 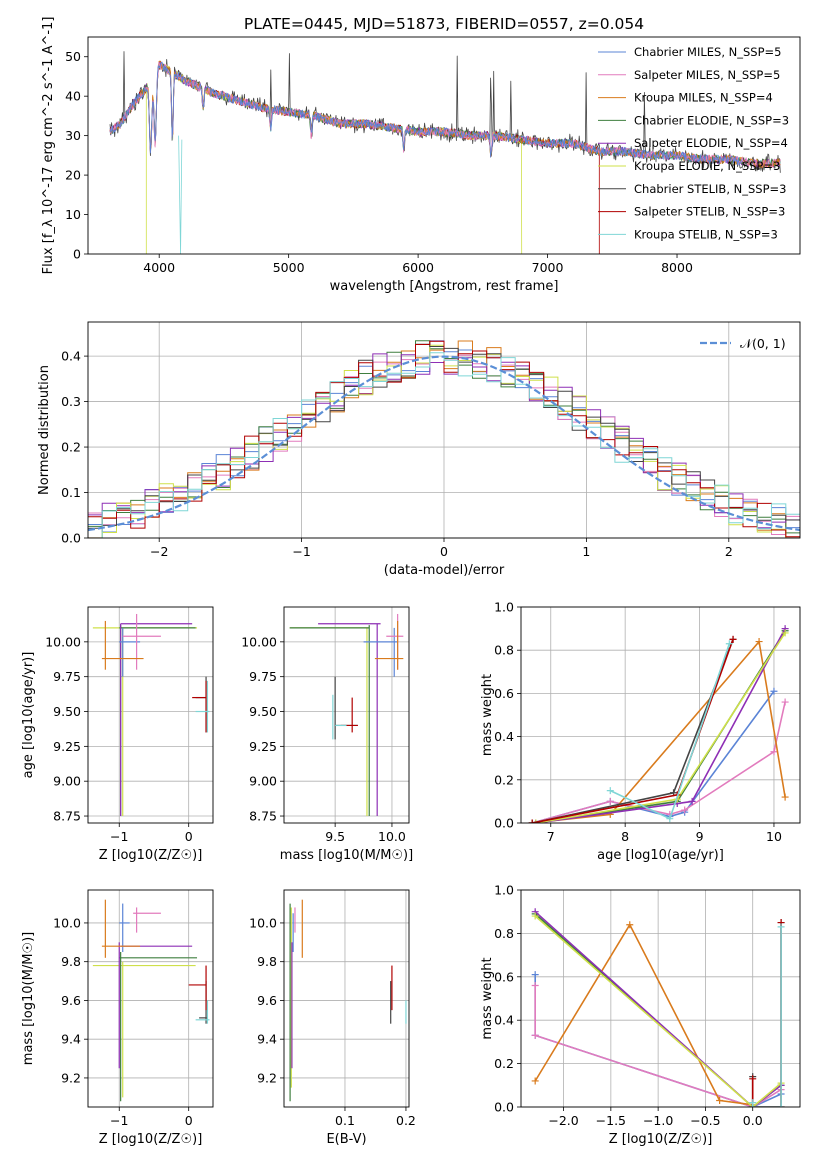 I want to click on x-tick-label: 0.0, so click(x=753, y=1120).